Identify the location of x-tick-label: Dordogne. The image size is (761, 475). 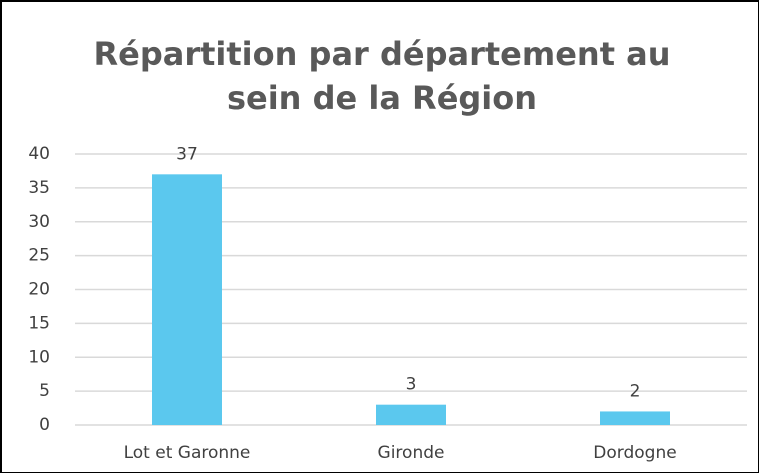
(634, 453).